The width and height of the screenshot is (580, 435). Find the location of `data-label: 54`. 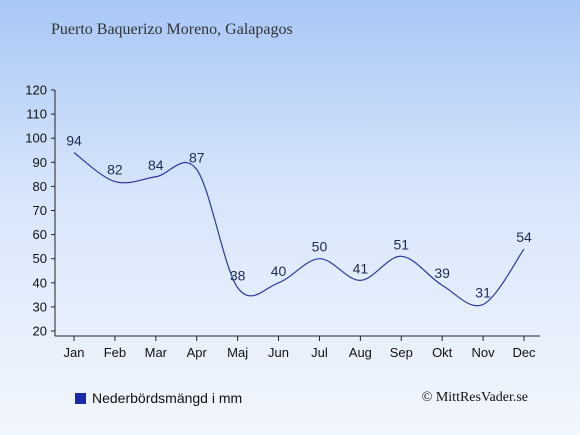

data-label: 54 is located at coordinates (524, 237).